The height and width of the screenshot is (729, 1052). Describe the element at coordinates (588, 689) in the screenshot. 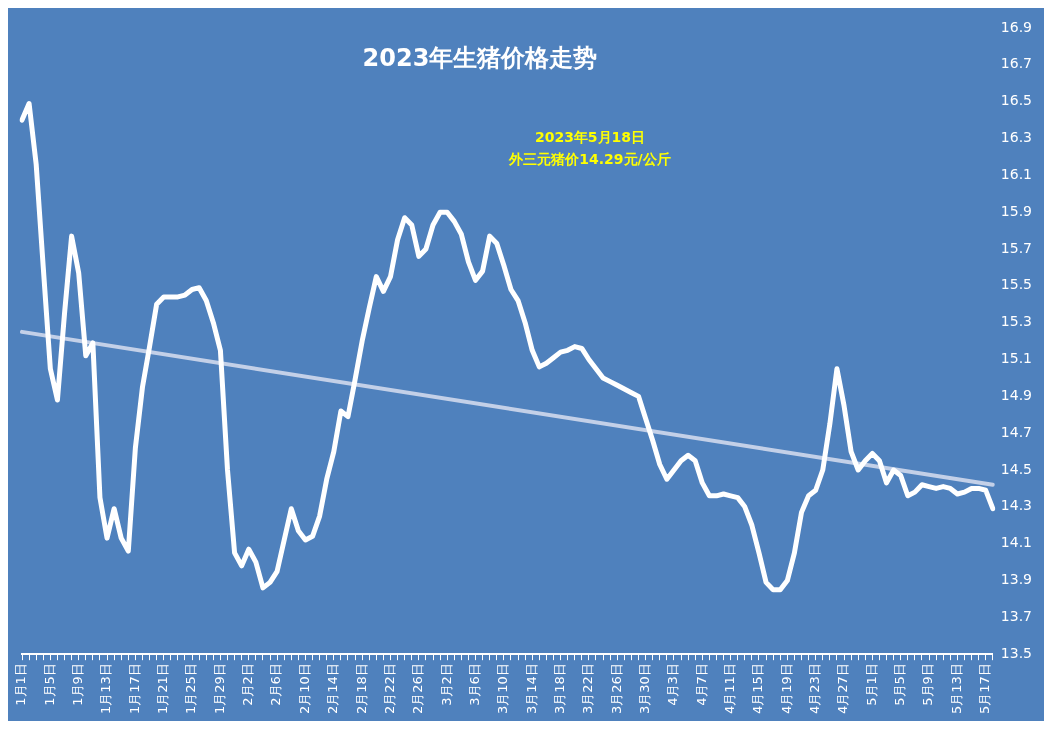

I see `x-tick-label: 3月22日` at that location.